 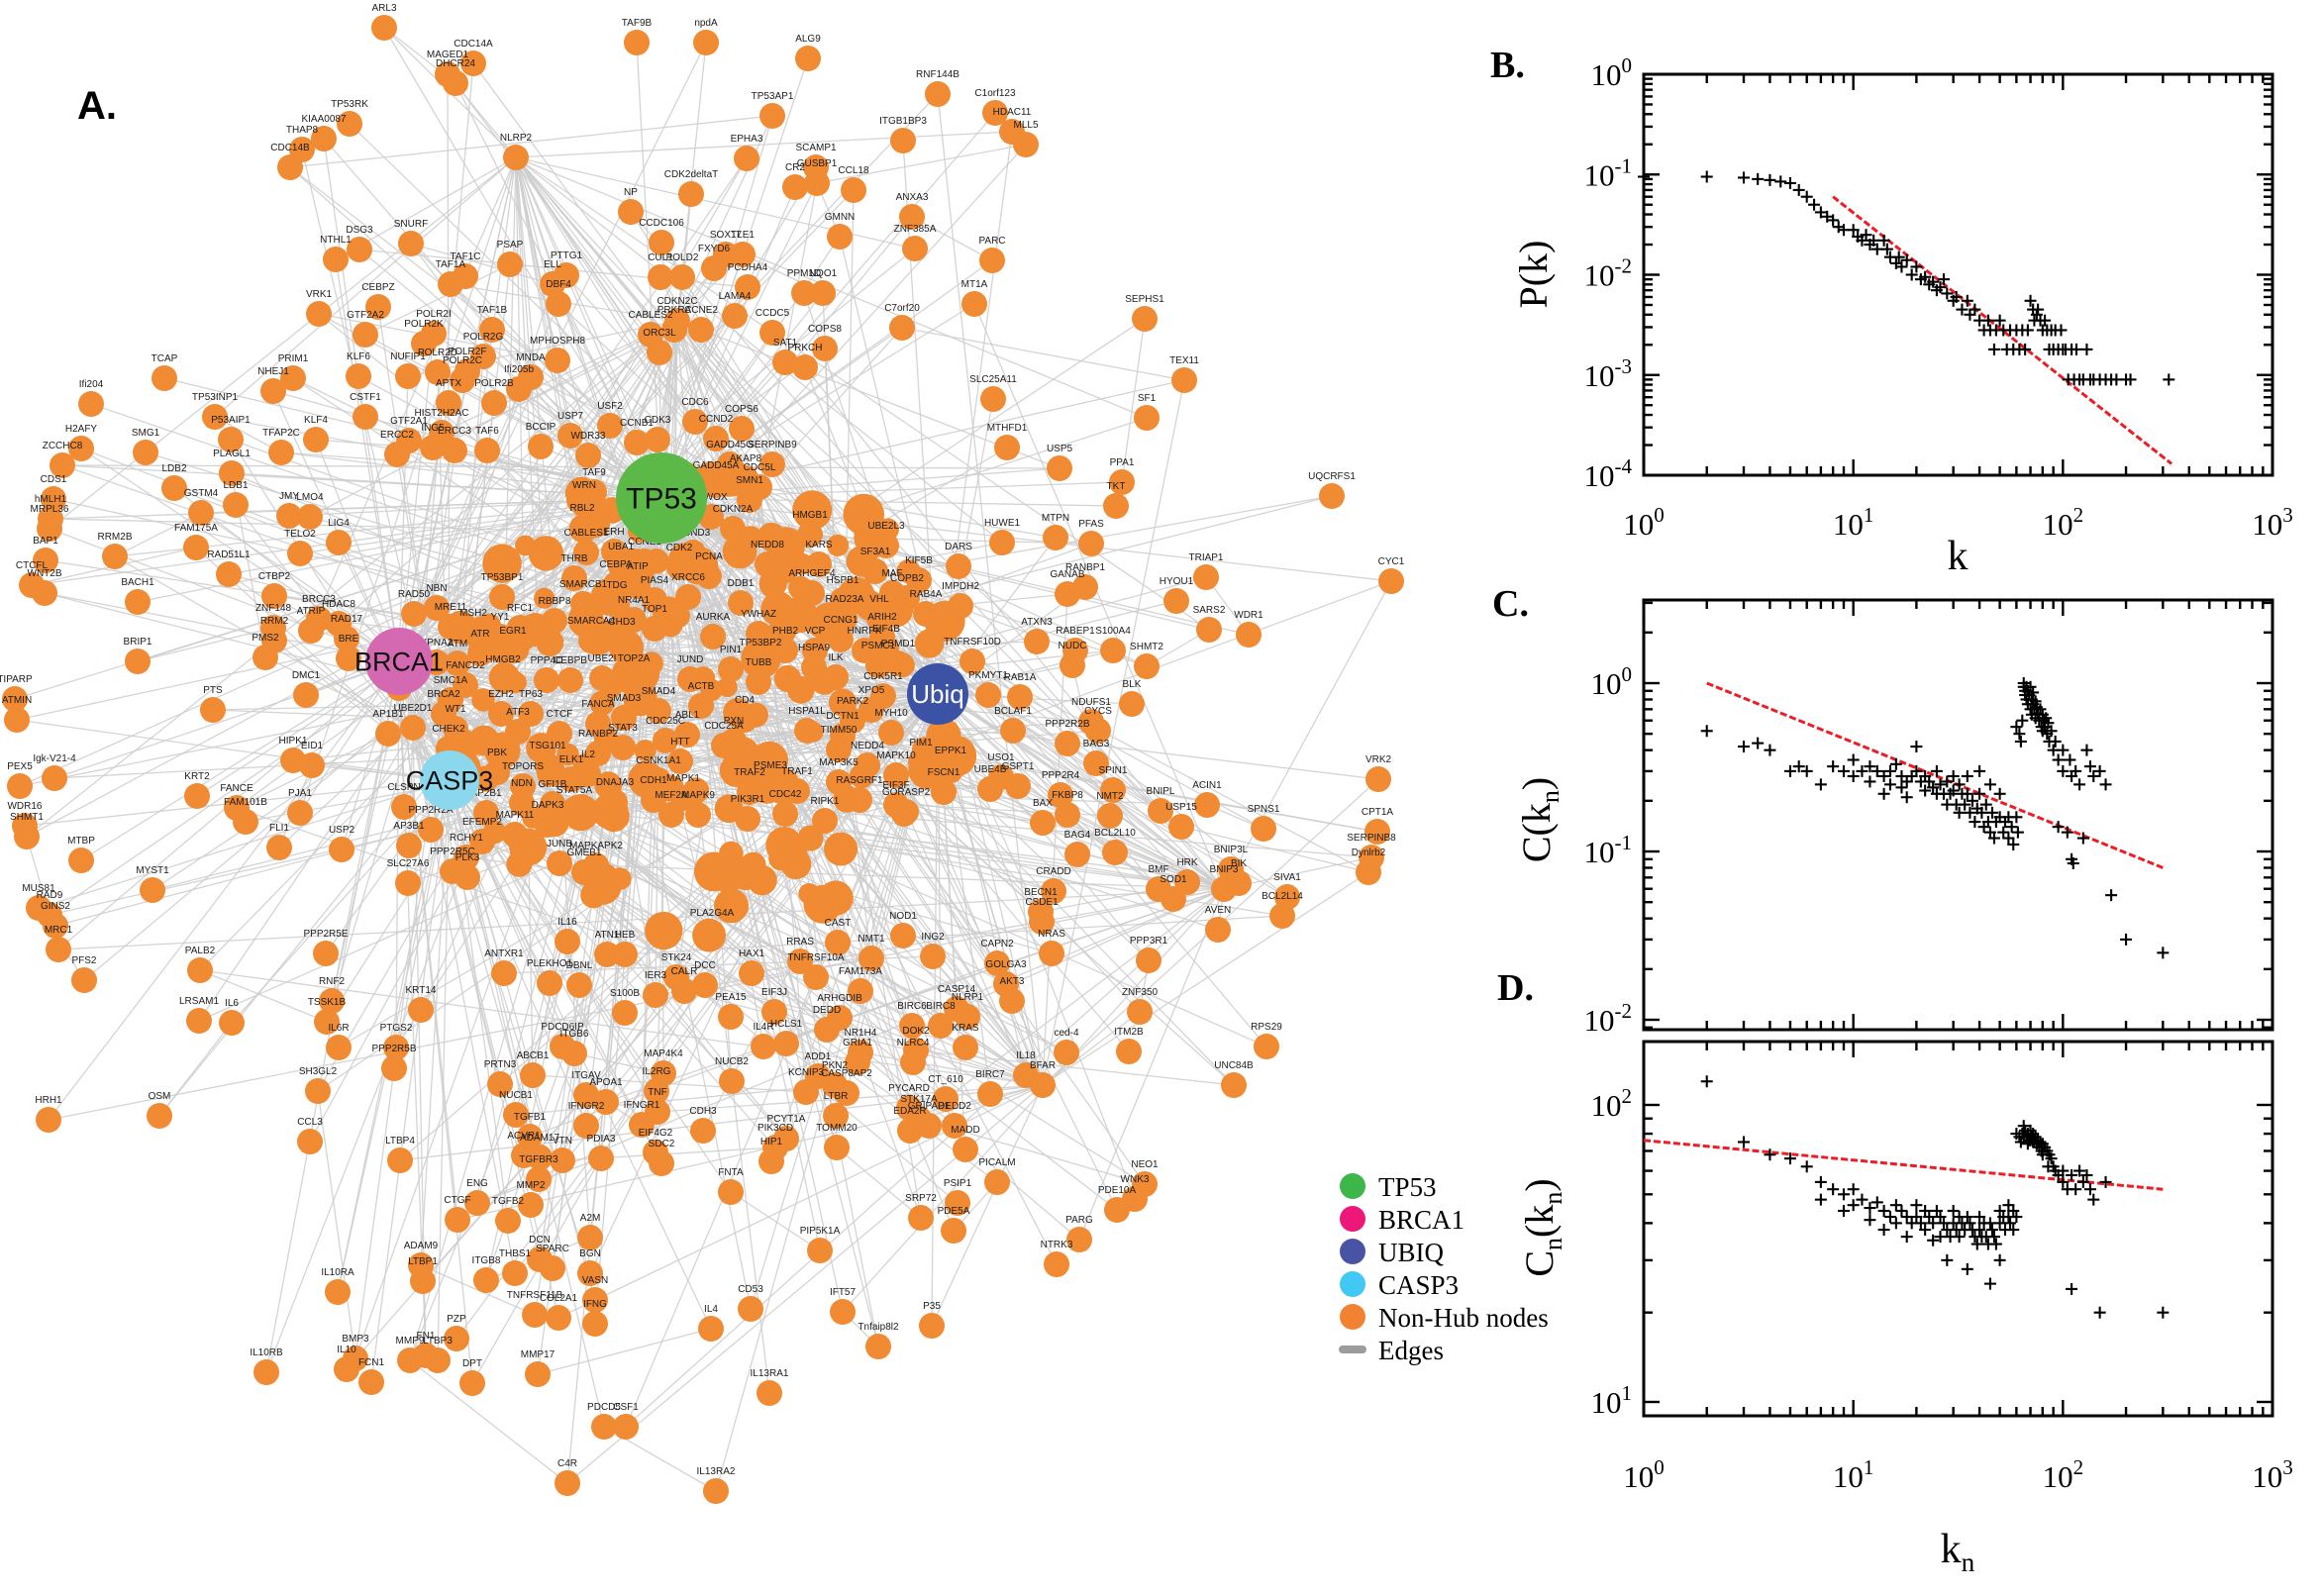 What do you see at coordinates (1608, 172) in the screenshot?
I see `ytick-label: 10⁻¹` at bounding box center [1608, 172].